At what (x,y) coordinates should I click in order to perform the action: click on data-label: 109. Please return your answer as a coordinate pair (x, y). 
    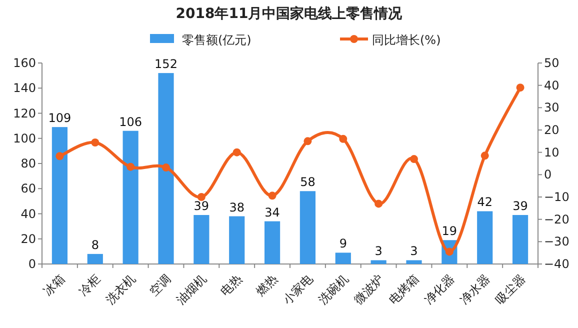
    Looking at the image, I should click on (60, 118).